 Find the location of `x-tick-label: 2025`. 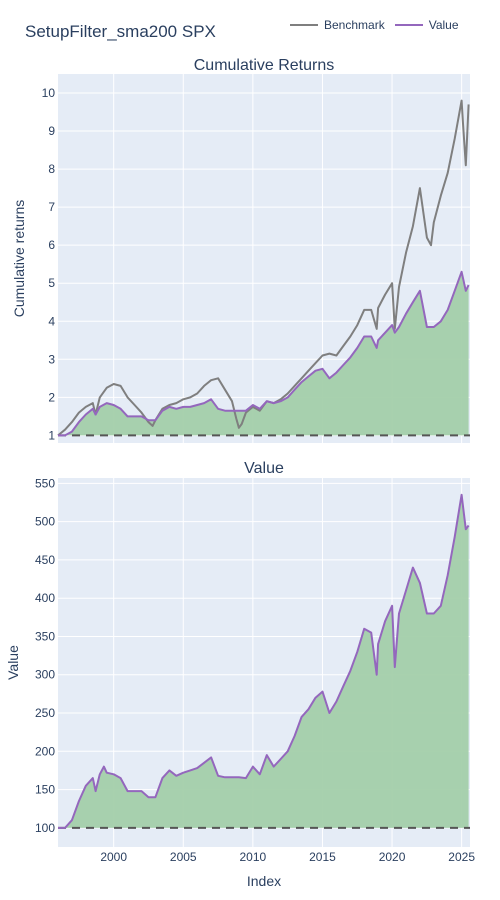

x-tick-label: 2025 is located at coordinates (461, 857).